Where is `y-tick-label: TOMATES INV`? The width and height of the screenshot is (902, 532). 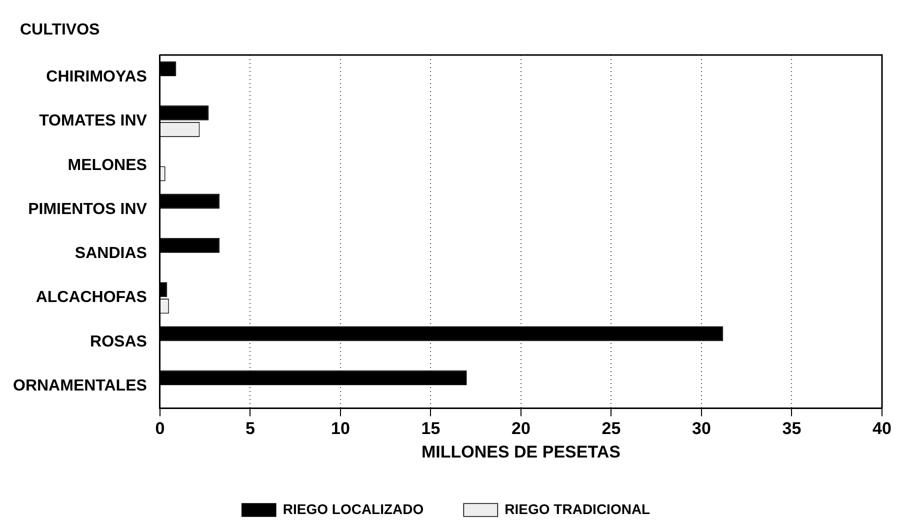
y-tick-label: TOMATES INV is located at coordinates (93, 121).